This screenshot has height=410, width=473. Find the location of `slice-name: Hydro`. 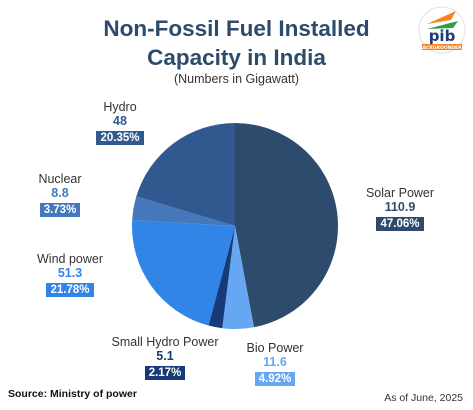

slice-name: Hydro is located at coordinates (120, 107).